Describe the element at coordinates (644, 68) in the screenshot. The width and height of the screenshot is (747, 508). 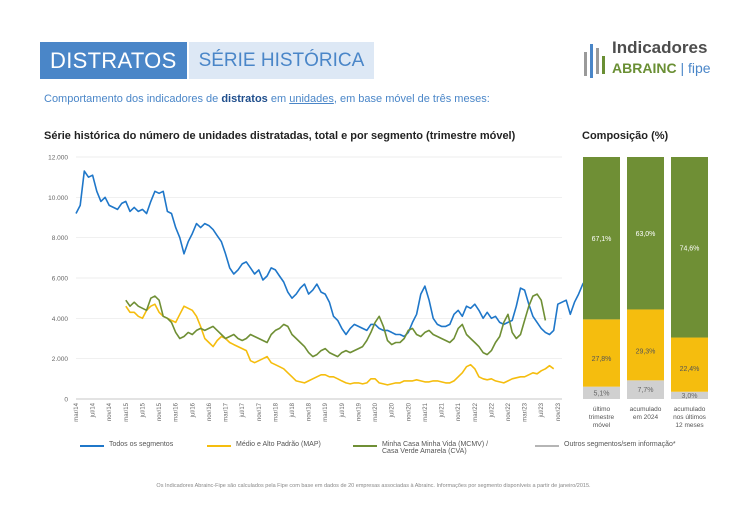
I see `logo-abrainc: ABRAINC` at that location.